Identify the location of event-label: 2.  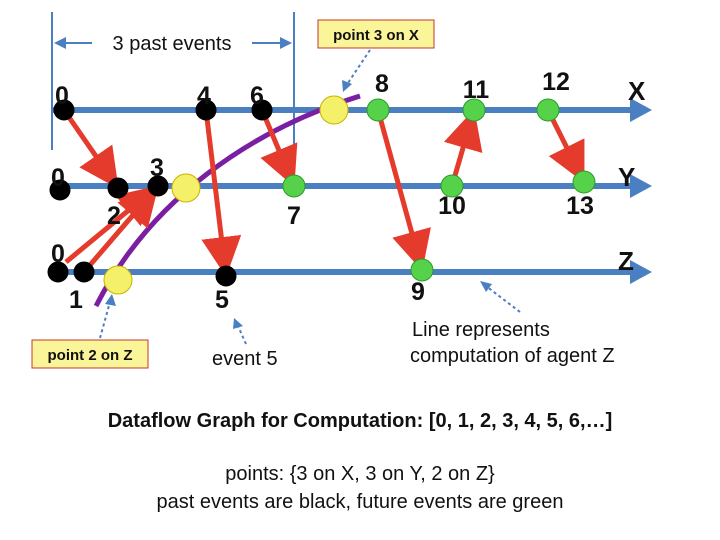
(114, 216).